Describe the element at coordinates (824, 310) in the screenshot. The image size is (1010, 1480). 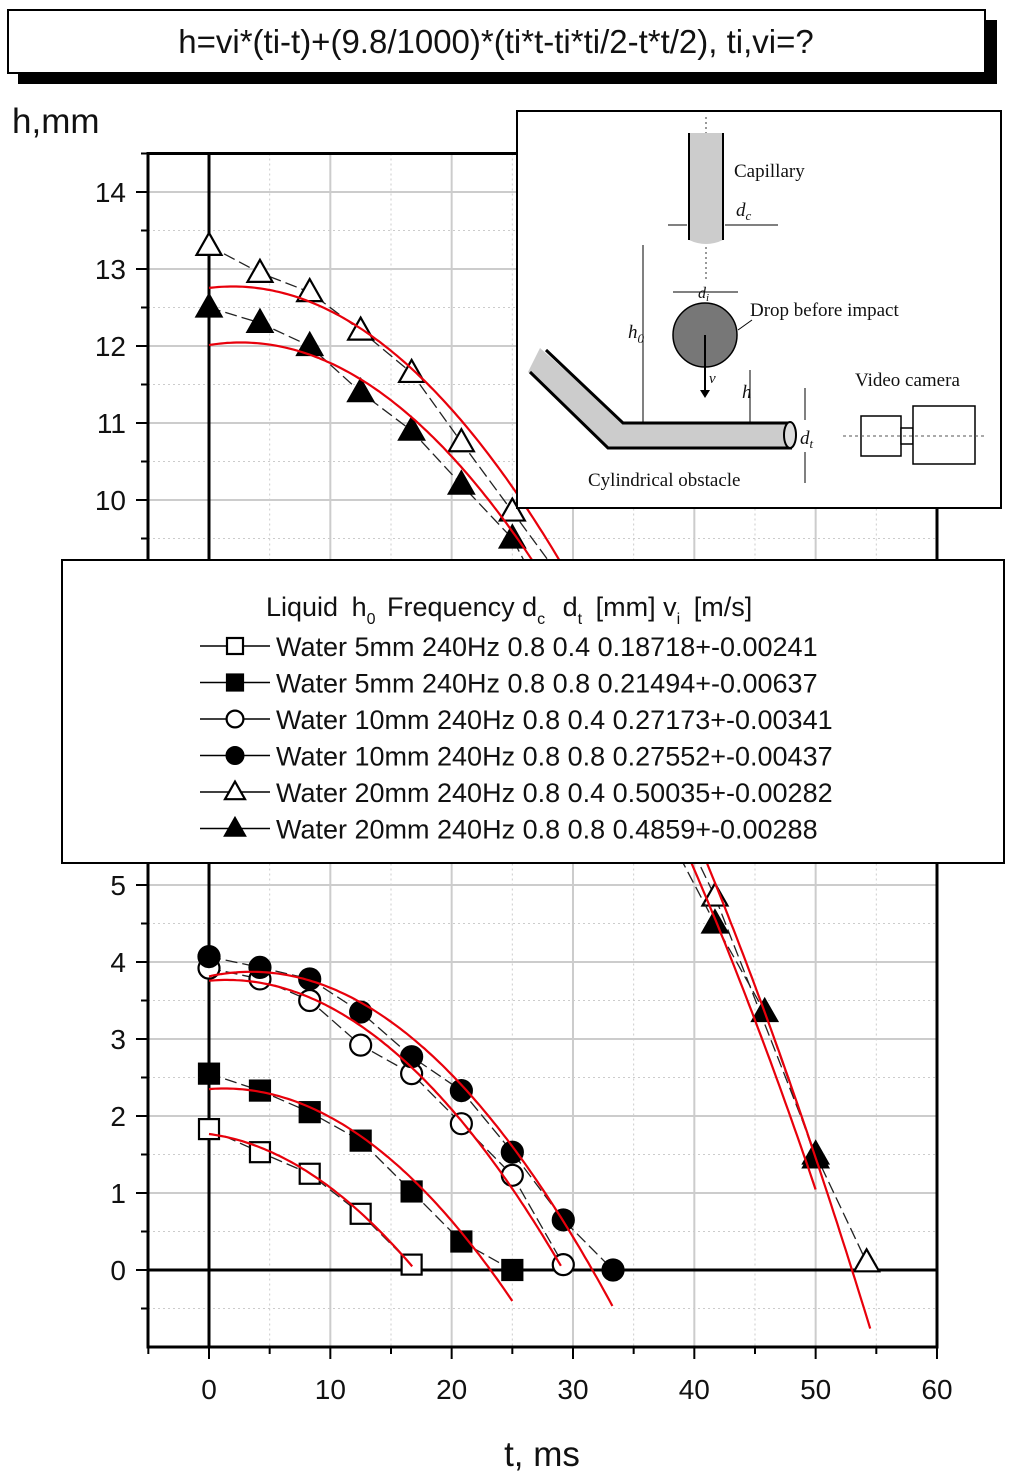
I see `svg-text: Drop before impact` at that location.